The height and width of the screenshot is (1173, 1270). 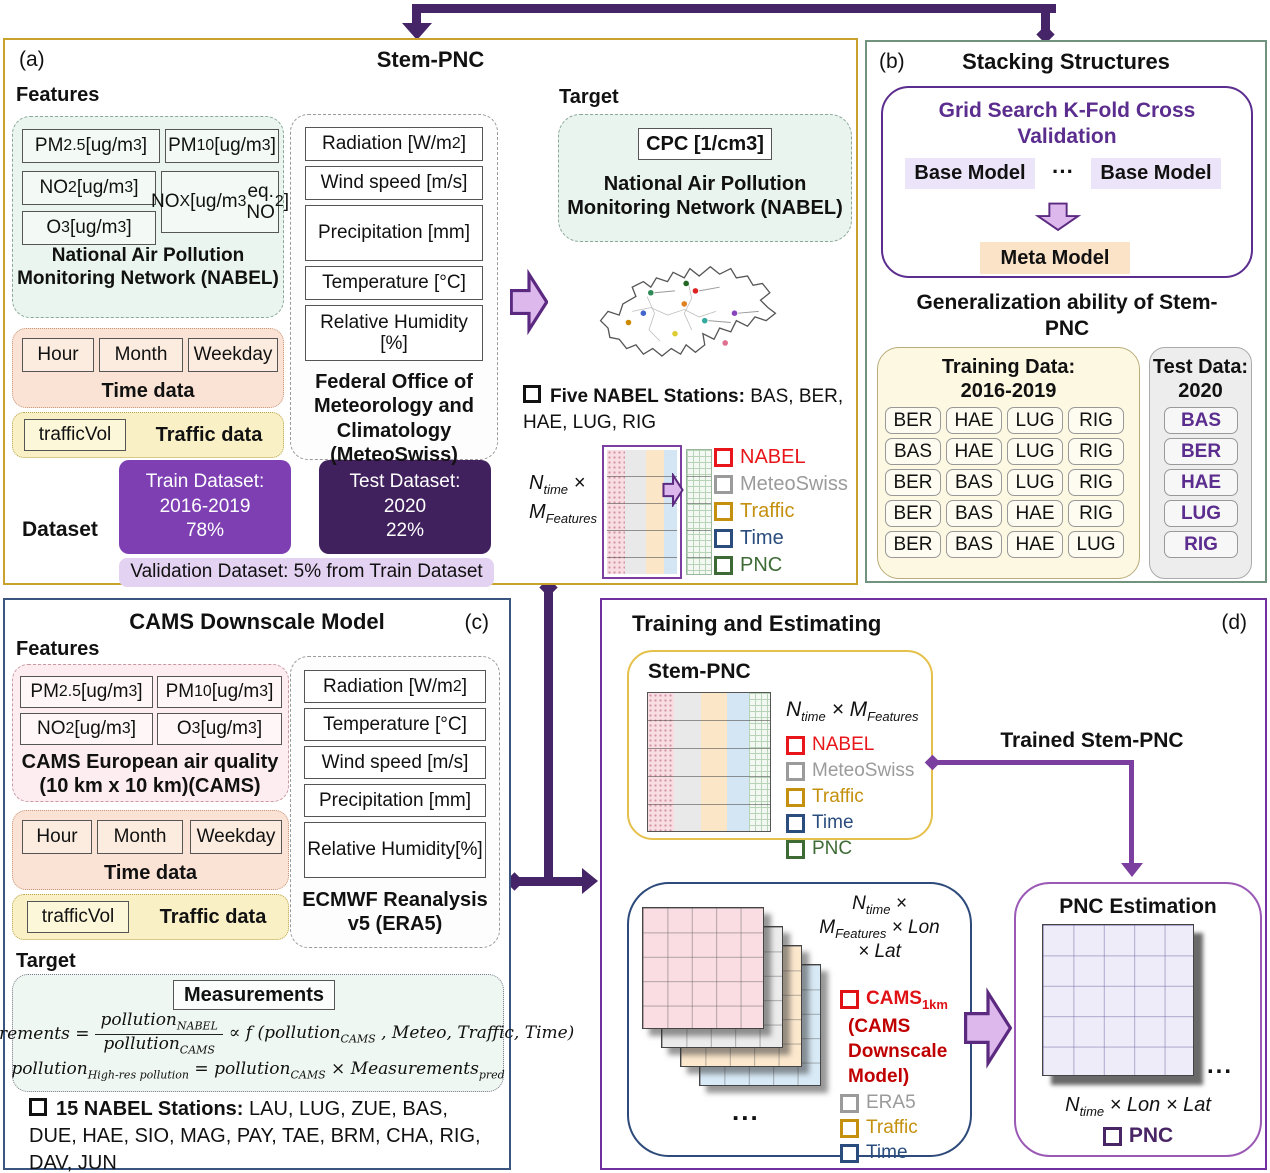 What do you see at coordinates (661, 762) in the screenshot?
I see `matrix-col-nabel-d` at bounding box center [661, 762].